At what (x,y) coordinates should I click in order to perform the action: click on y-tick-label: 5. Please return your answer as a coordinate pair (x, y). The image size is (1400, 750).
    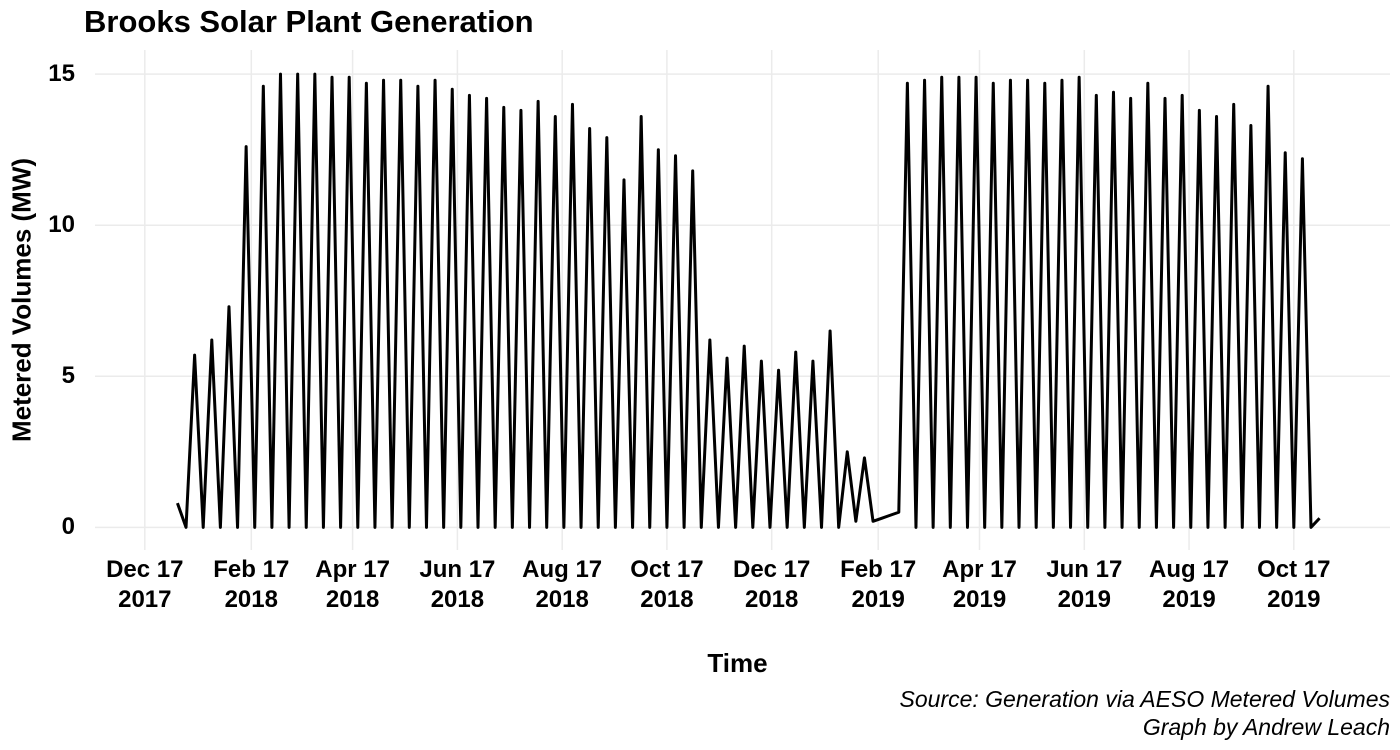
    Looking at the image, I should click on (68, 376).